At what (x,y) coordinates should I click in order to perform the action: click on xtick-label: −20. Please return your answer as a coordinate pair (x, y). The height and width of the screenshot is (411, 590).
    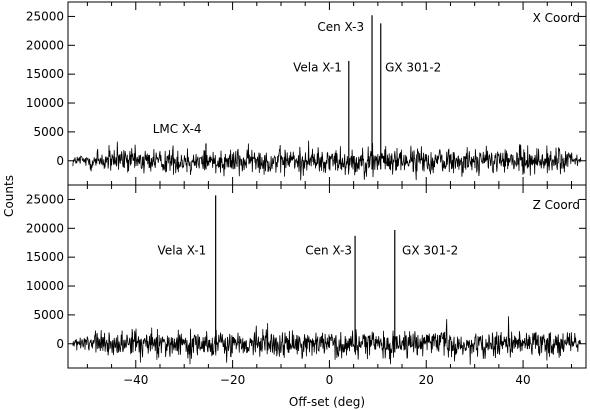
    Looking at the image, I should click on (232, 380).